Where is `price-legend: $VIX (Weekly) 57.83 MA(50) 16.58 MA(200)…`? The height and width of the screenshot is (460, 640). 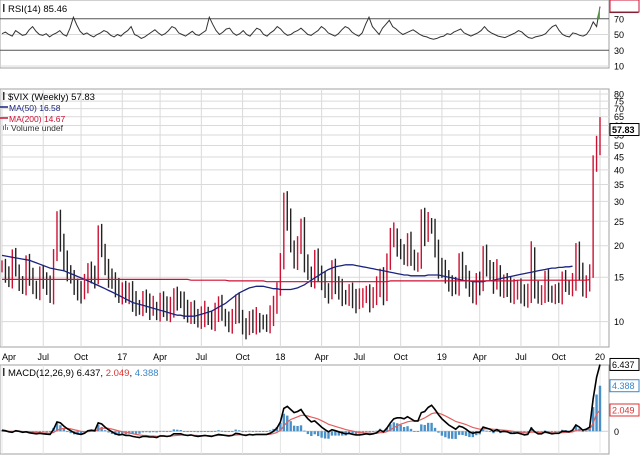
price-legend: $VIX (Weekly) 57.83 MA(50) 16.58 MA(200)… is located at coordinates (47, 112).